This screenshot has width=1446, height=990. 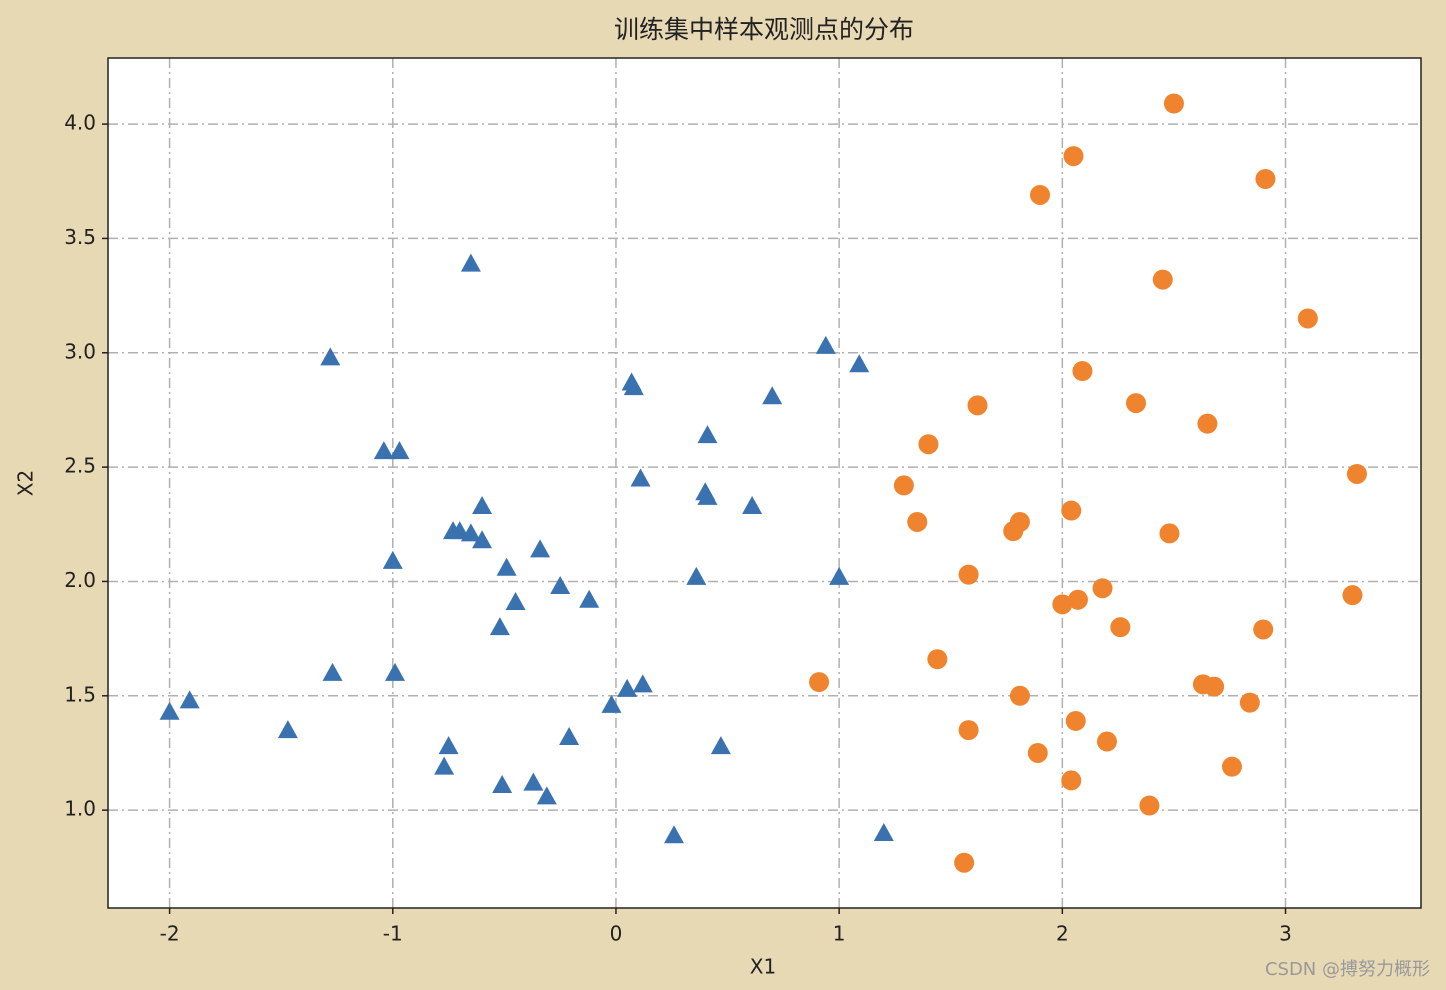 I want to click on y-axis-label: X2, so click(x=26, y=483).